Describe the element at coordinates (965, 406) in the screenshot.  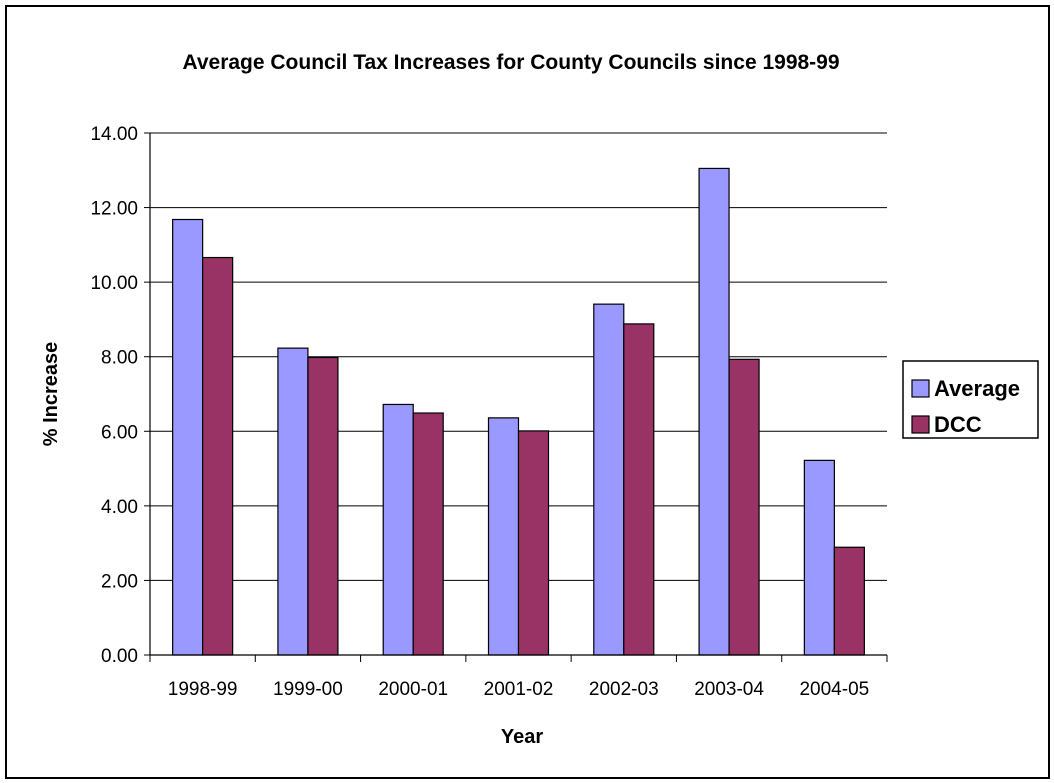
I see `legend-items: Average DCC` at that location.